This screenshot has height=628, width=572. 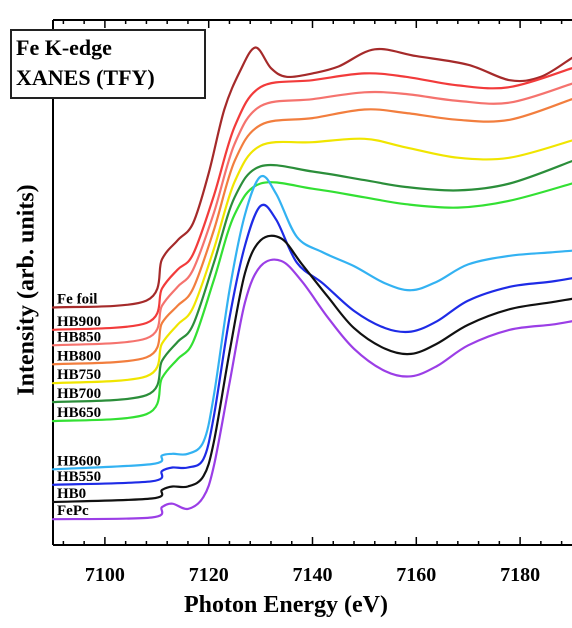 I want to click on x-tick-label: 7100, so click(x=105, y=575).